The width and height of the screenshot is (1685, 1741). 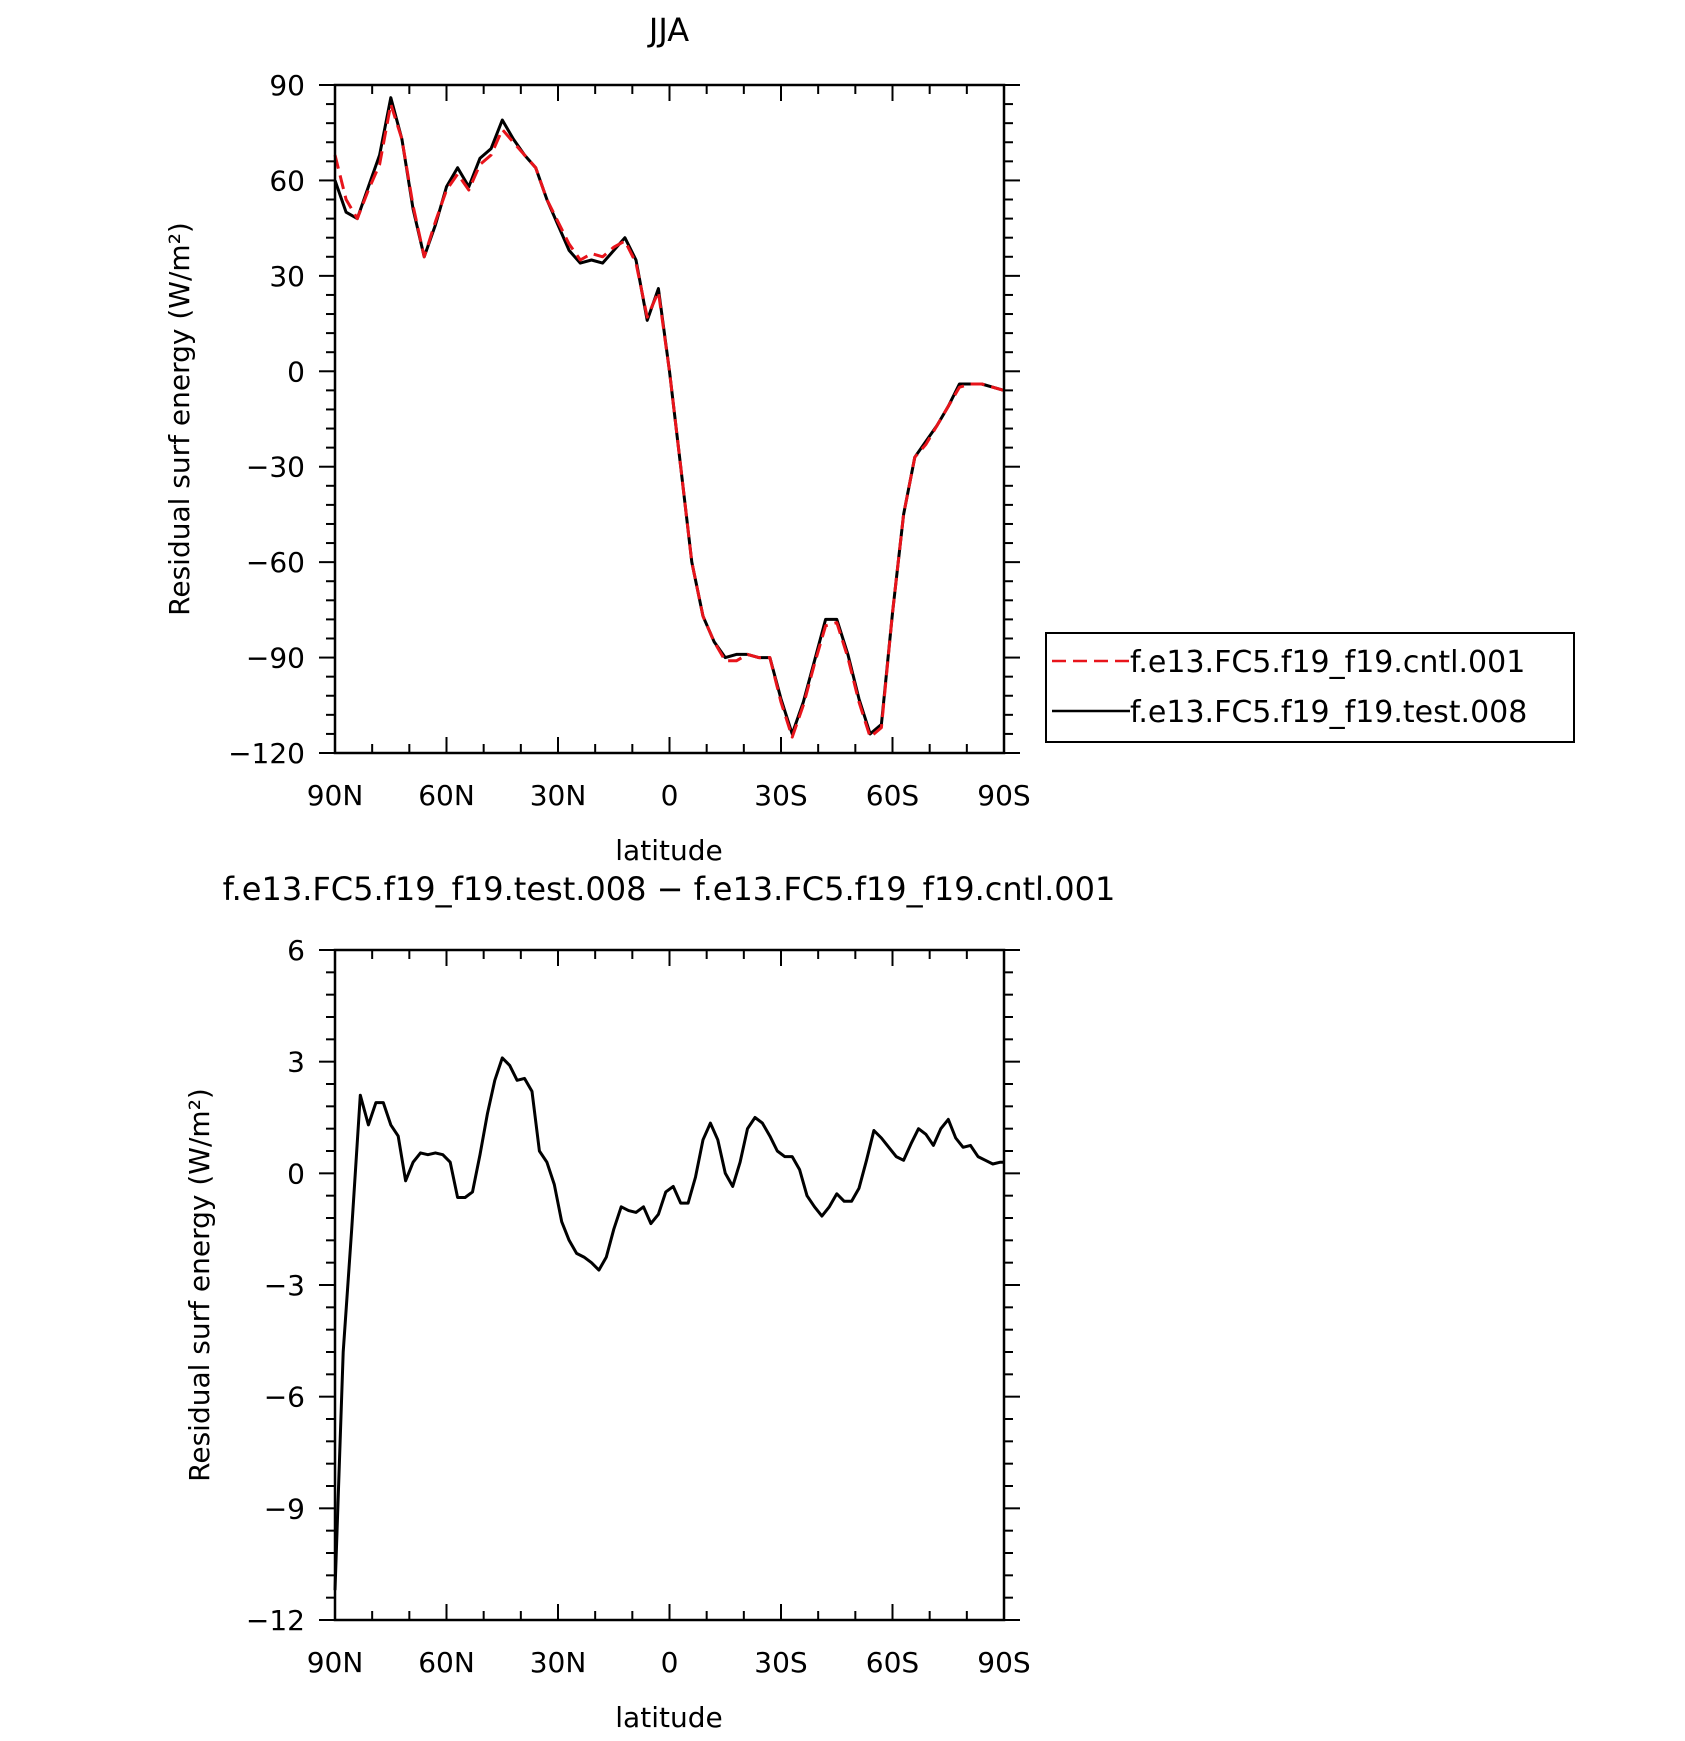 I want to click on bottom-x-axis-title: latitude, so click(x=668, y=1717).